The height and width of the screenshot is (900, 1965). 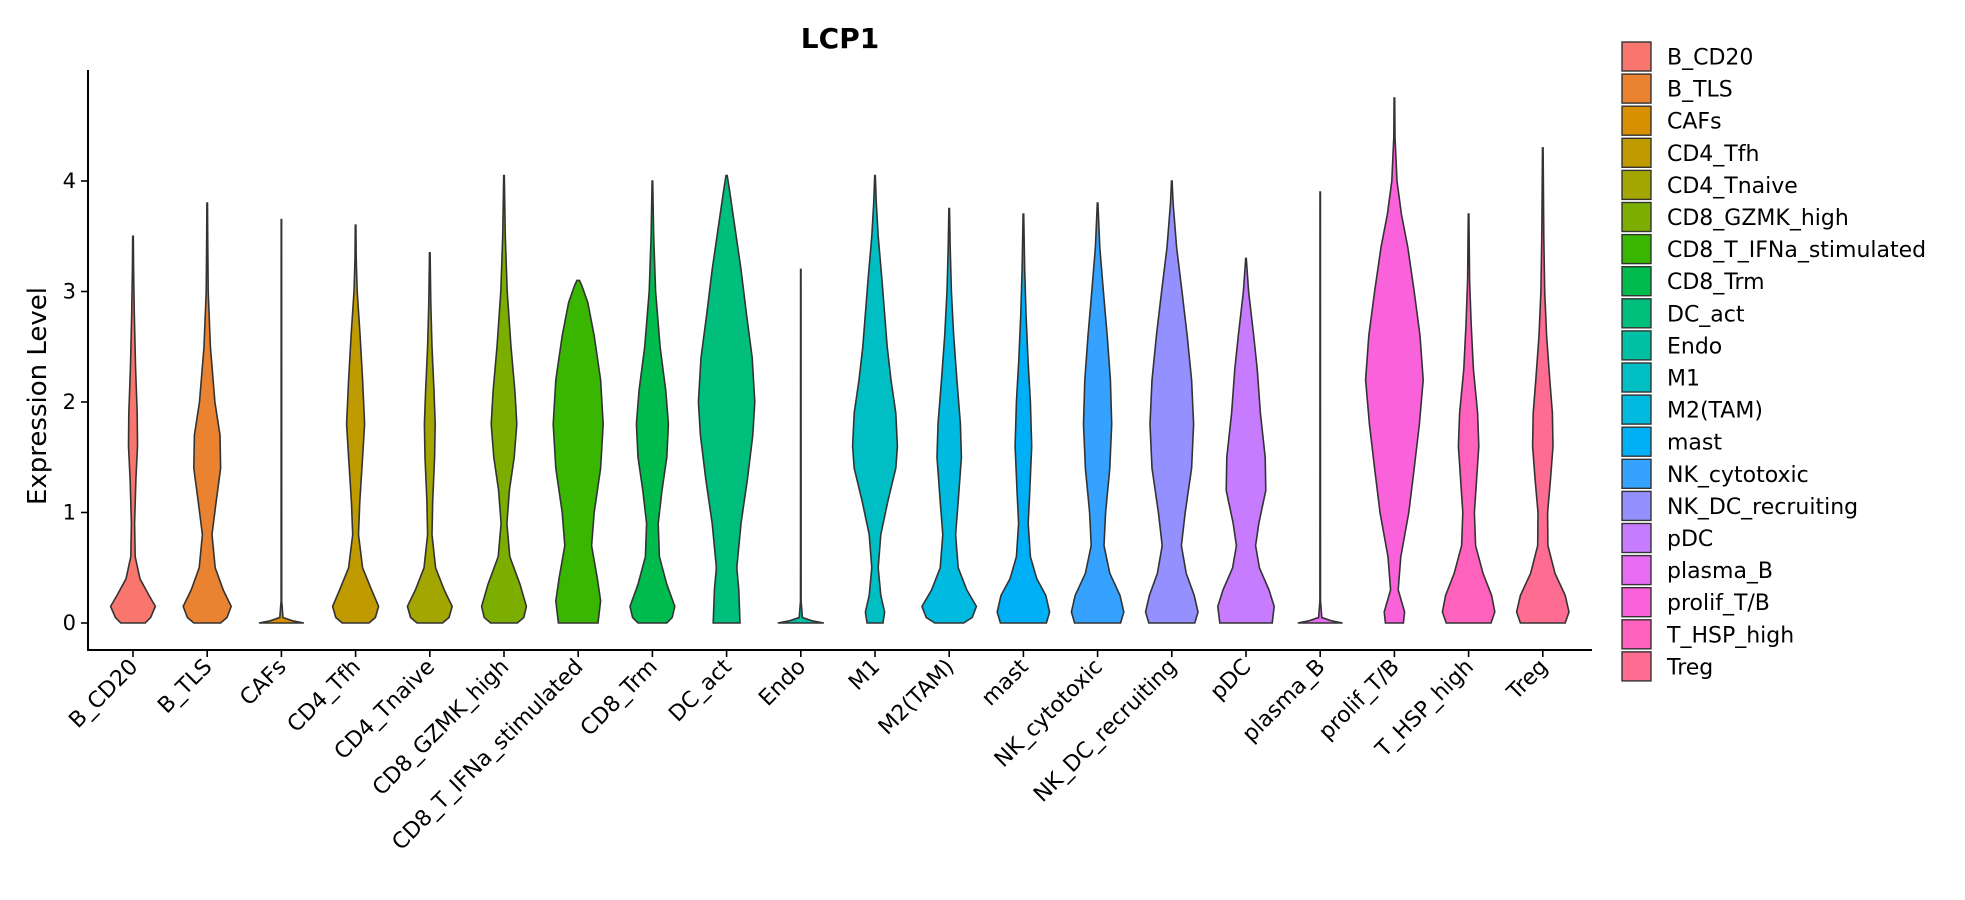 I want to click on y-tick-label: 3, so click(x=69, y=292).